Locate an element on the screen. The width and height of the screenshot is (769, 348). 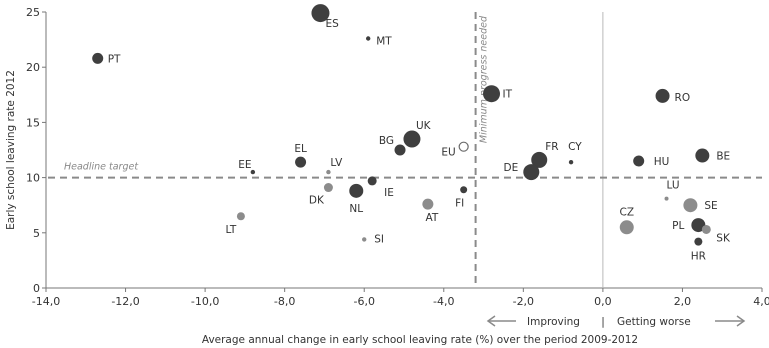
point-label-ee: EE is located at coordinates (244, 165).